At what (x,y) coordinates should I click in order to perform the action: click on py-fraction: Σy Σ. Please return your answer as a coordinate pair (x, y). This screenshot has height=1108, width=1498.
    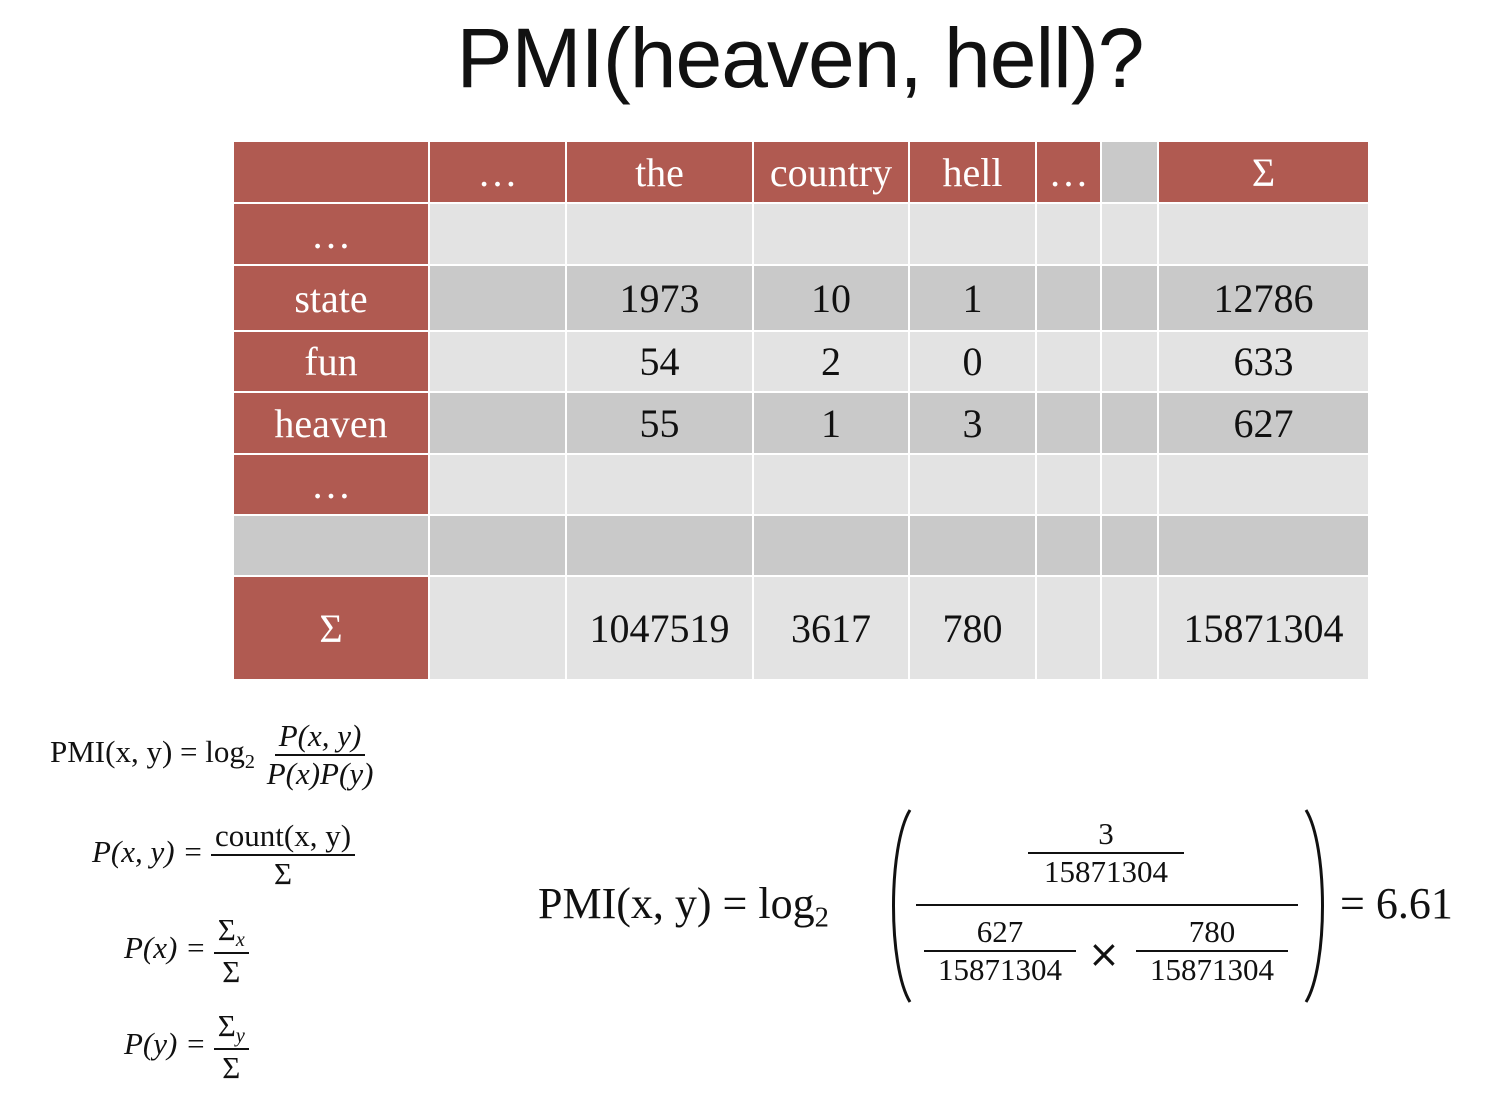
    Looking at the image, I should click on (231, 1047).